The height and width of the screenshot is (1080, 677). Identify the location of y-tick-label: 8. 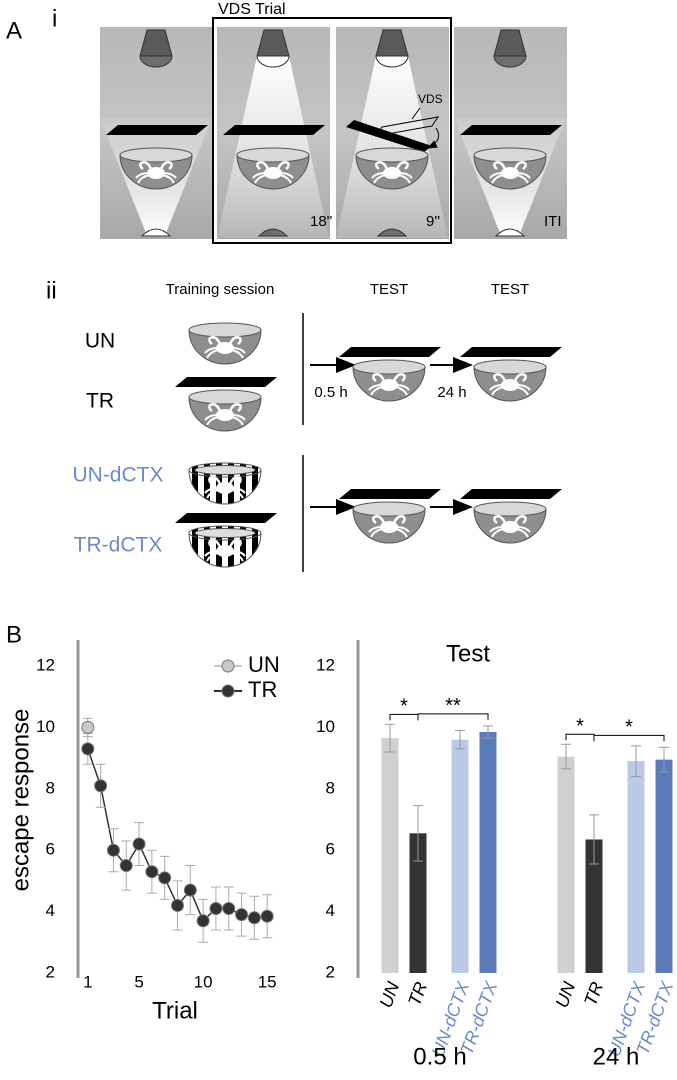
(330, 787).